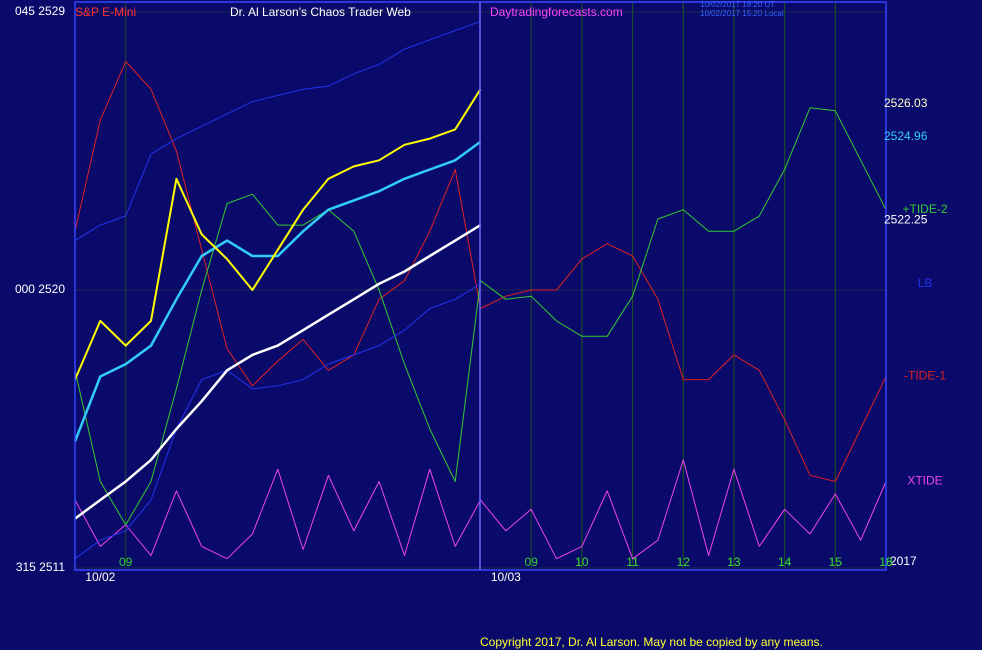 This screenshot has height=650, width=982. Describe the element at coordinates (320, 12) in the screenshot. I see `chart-title: Dr. Al Larson's Chaos Trader Web` at that location.